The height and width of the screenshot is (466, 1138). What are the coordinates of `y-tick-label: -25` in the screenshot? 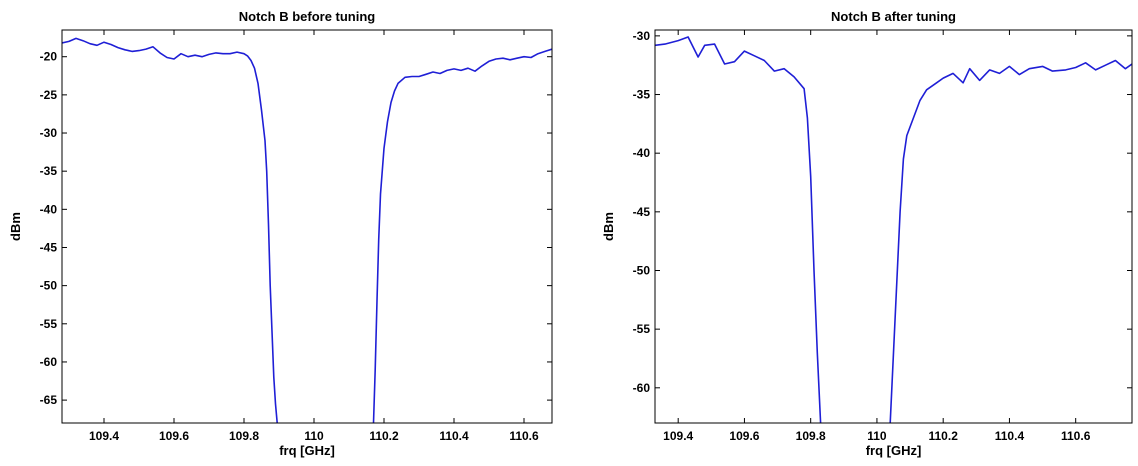 It's located at (49, 95).